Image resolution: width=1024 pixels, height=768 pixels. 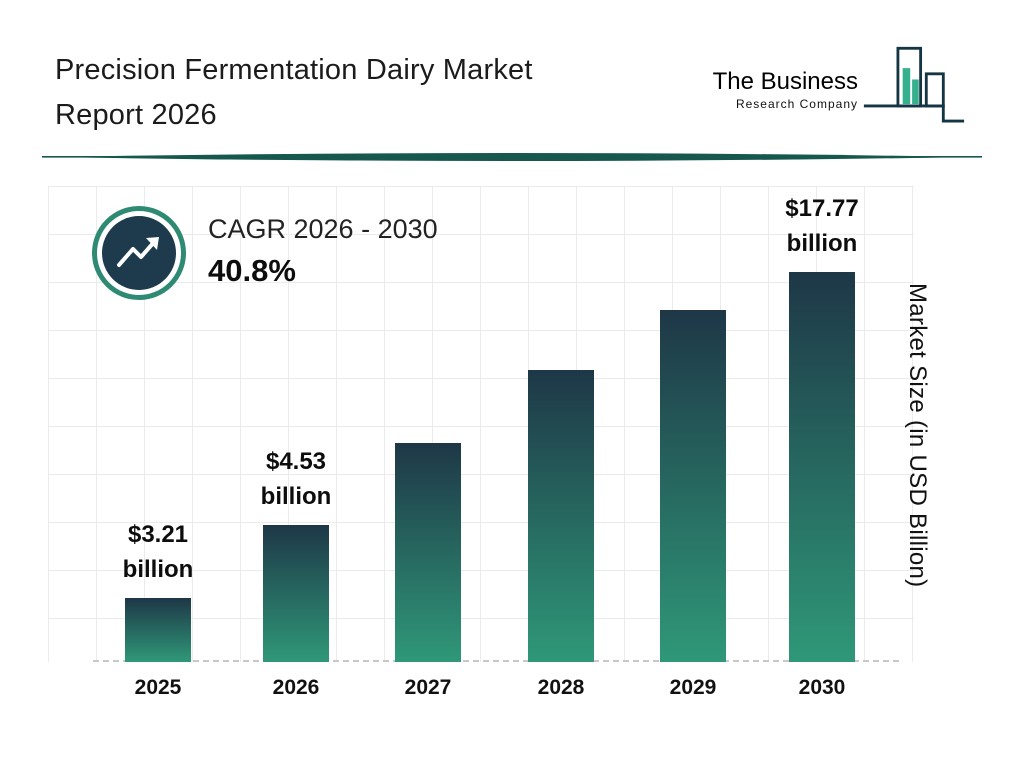 What do you see at coordinates (917, 435) in the screenshot?
I see `y-axis-label: Market Size (in USD Billion)` at bounding box center [917, 435].